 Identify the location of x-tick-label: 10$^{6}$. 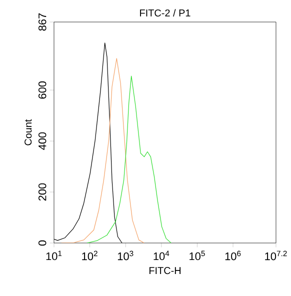
(233, 255).